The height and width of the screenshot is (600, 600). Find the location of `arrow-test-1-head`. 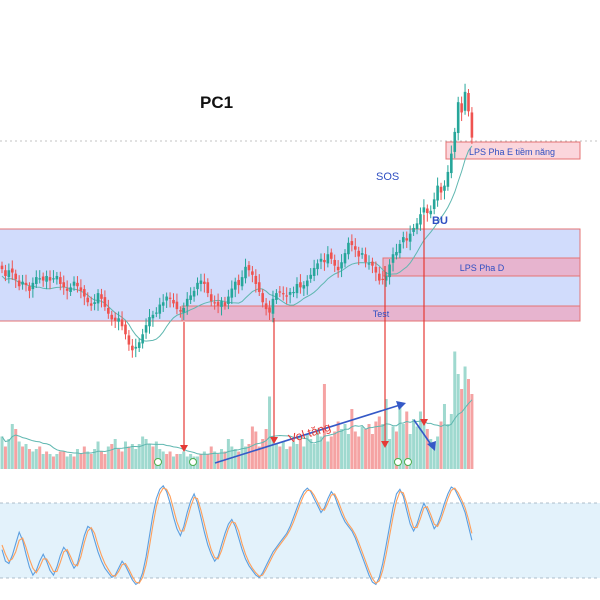

arrow-test-1-head is located at coordinates (184, 448).